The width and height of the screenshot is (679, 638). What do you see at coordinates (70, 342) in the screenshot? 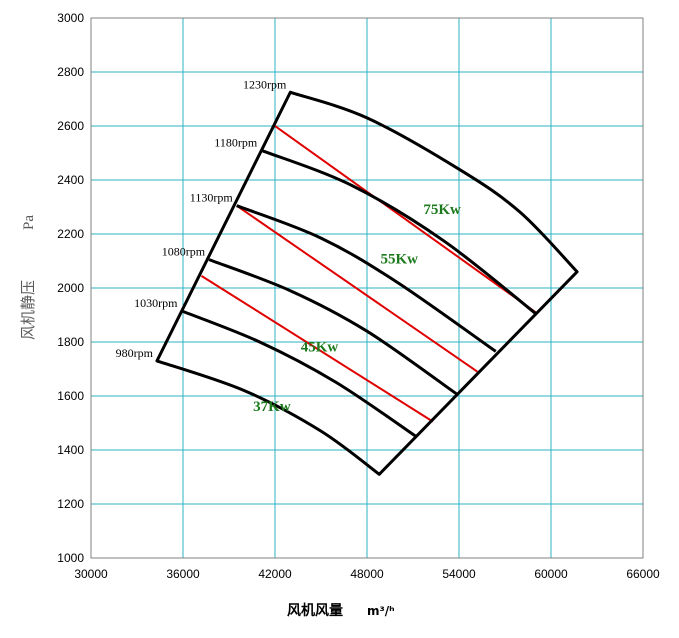
I see `y-tick-label: 1800` at bounding box center [70, 342].